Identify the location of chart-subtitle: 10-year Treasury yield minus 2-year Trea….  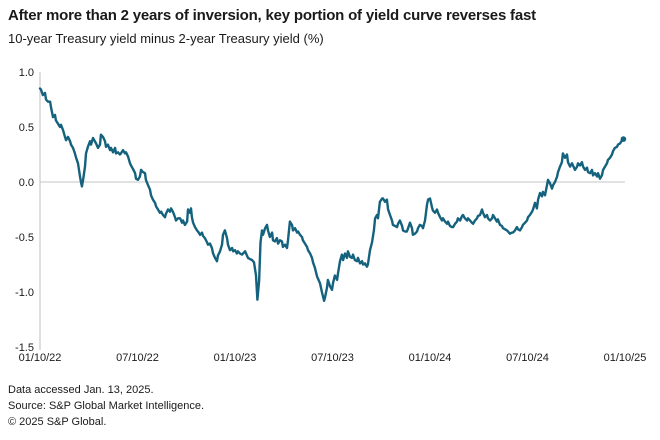
(166, 38).